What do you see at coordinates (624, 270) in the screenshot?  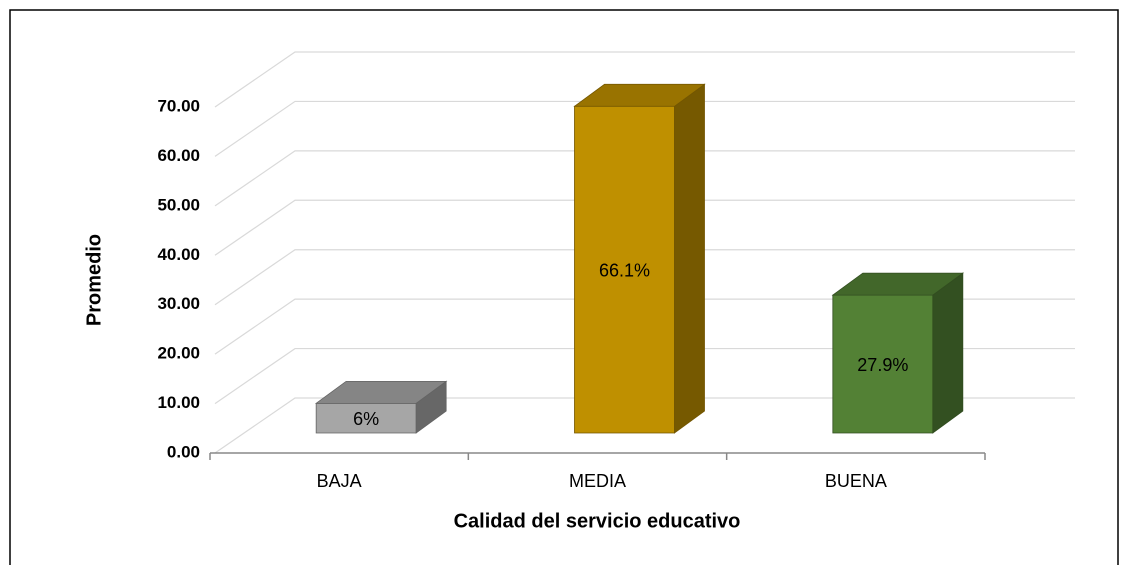 I see `data-label: 66.1%` at bounding box center [624, 270].